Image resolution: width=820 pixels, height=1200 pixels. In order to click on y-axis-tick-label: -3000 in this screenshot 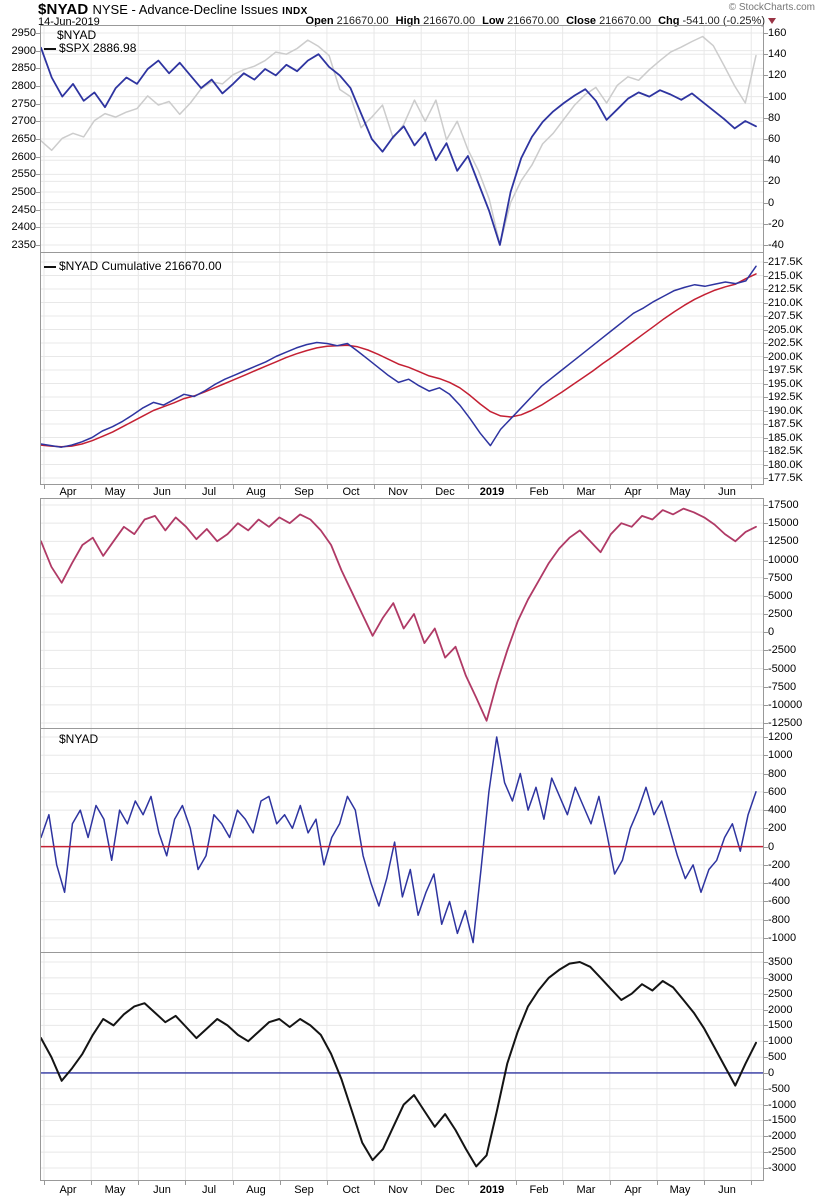, I will do `click(782, 1168)`.